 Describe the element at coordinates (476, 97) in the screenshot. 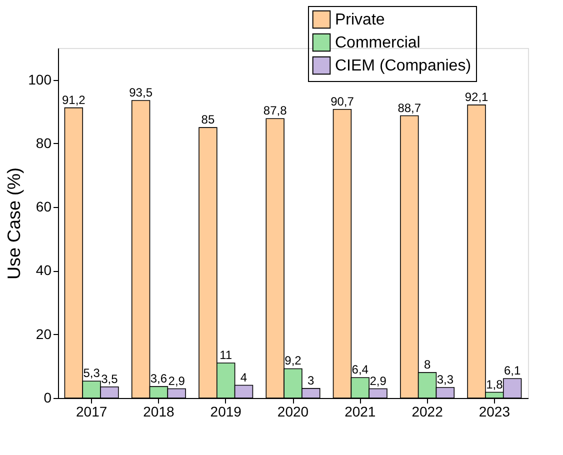

I see `data-label: 92,1` at that location.